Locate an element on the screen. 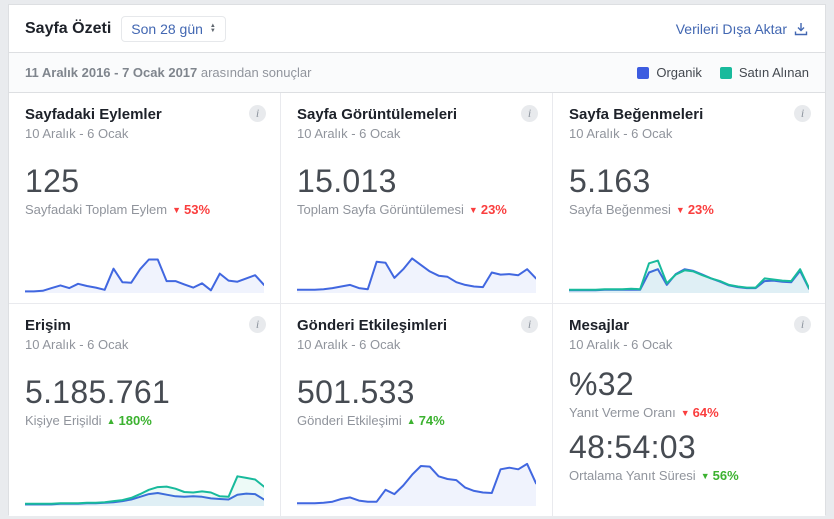 Image resolution: width=834 pixels, height=519 pixels. date-range-selector: Son 28 gün ▲ ▼ is located at coordinates (173, 28).